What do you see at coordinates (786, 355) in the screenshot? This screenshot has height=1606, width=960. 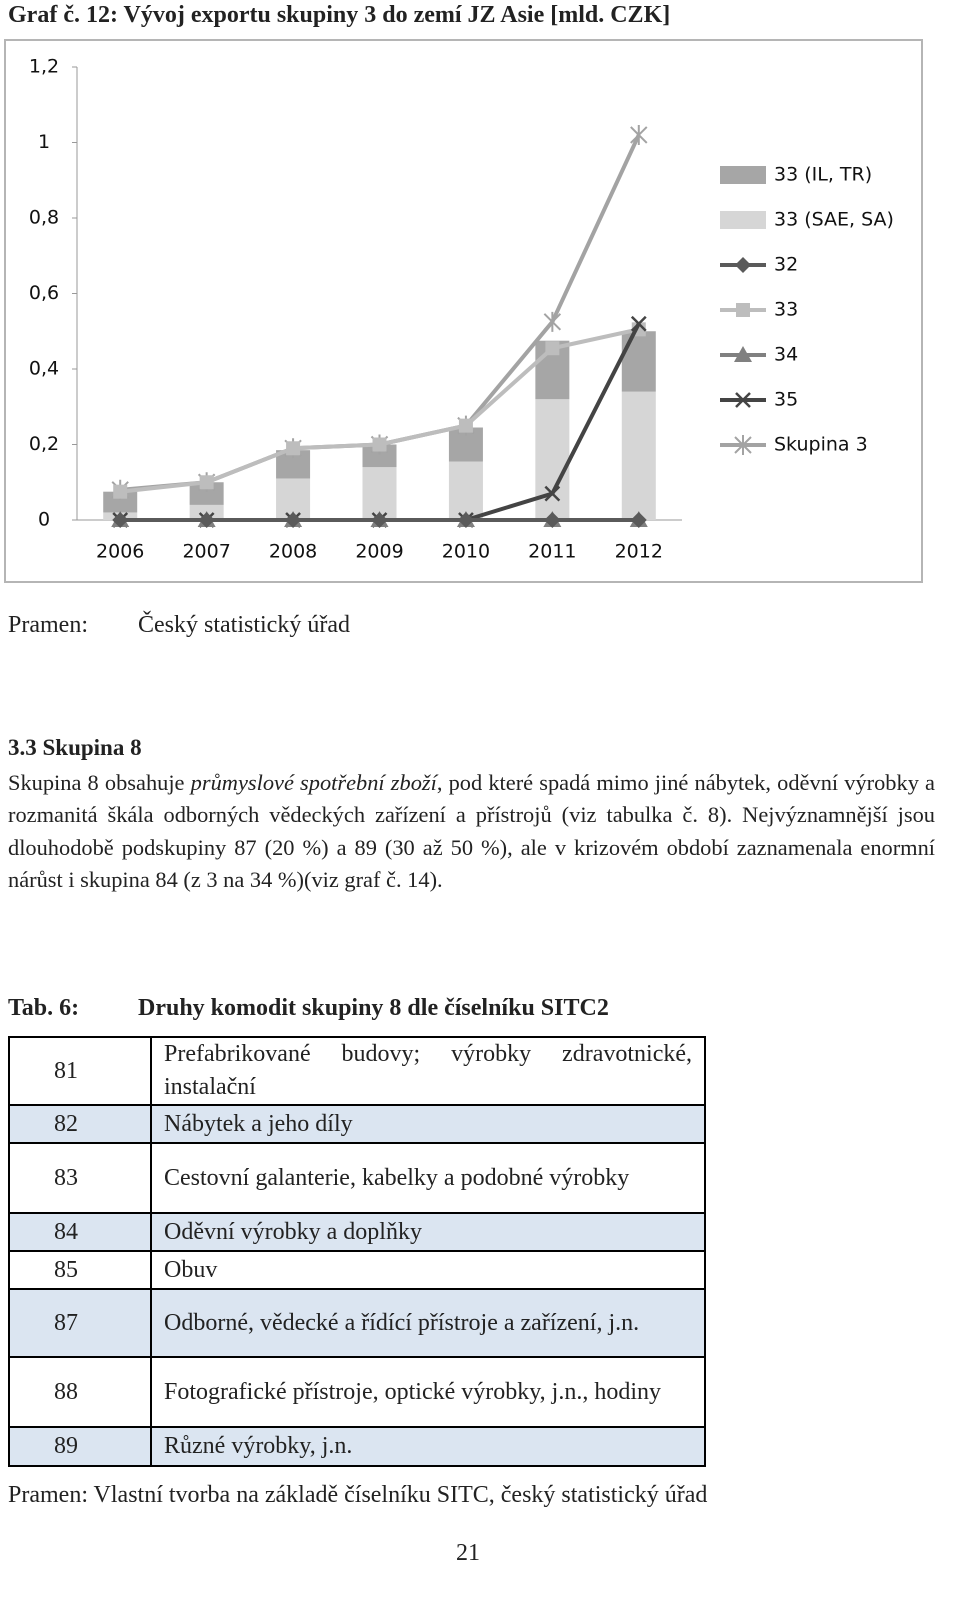 I see `legend-label: 34` at bounding box center [786, 355].